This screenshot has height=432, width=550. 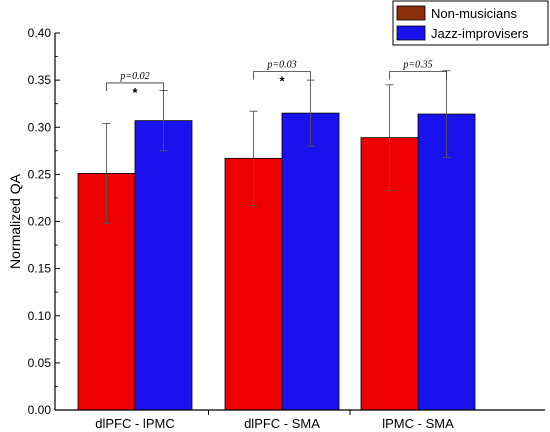 What do you see at coordinates (281, 65) in the screenshot?
I see `p-value-label: p=0.03` at bounding box center [281, 65].